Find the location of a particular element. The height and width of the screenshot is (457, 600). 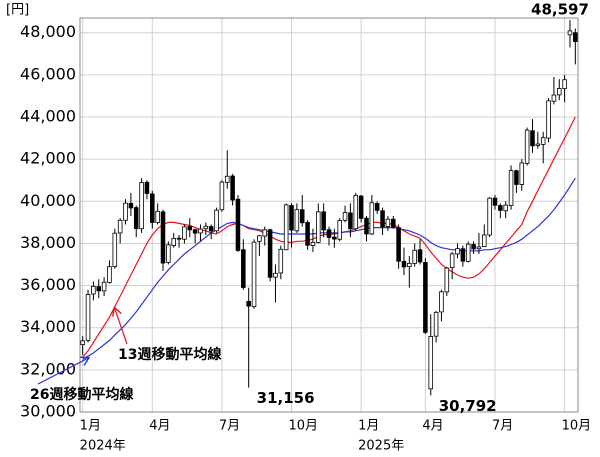

x-tick-label: 7月 is located at coordinates (502, 426).